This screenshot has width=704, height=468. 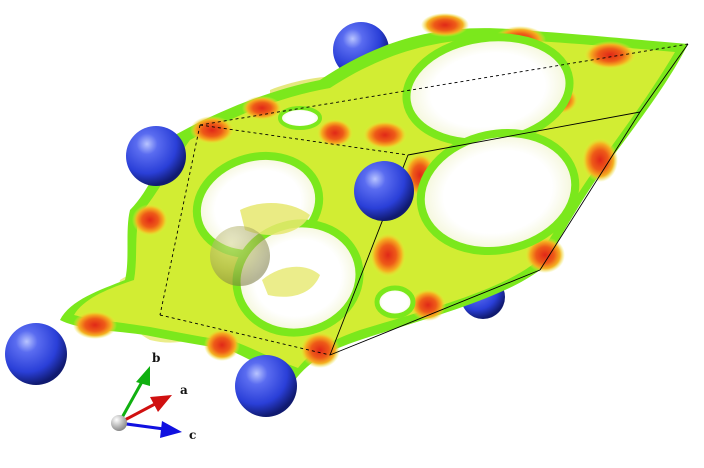 I want to click on axis-label-b: b, so click(x=156, y=358).